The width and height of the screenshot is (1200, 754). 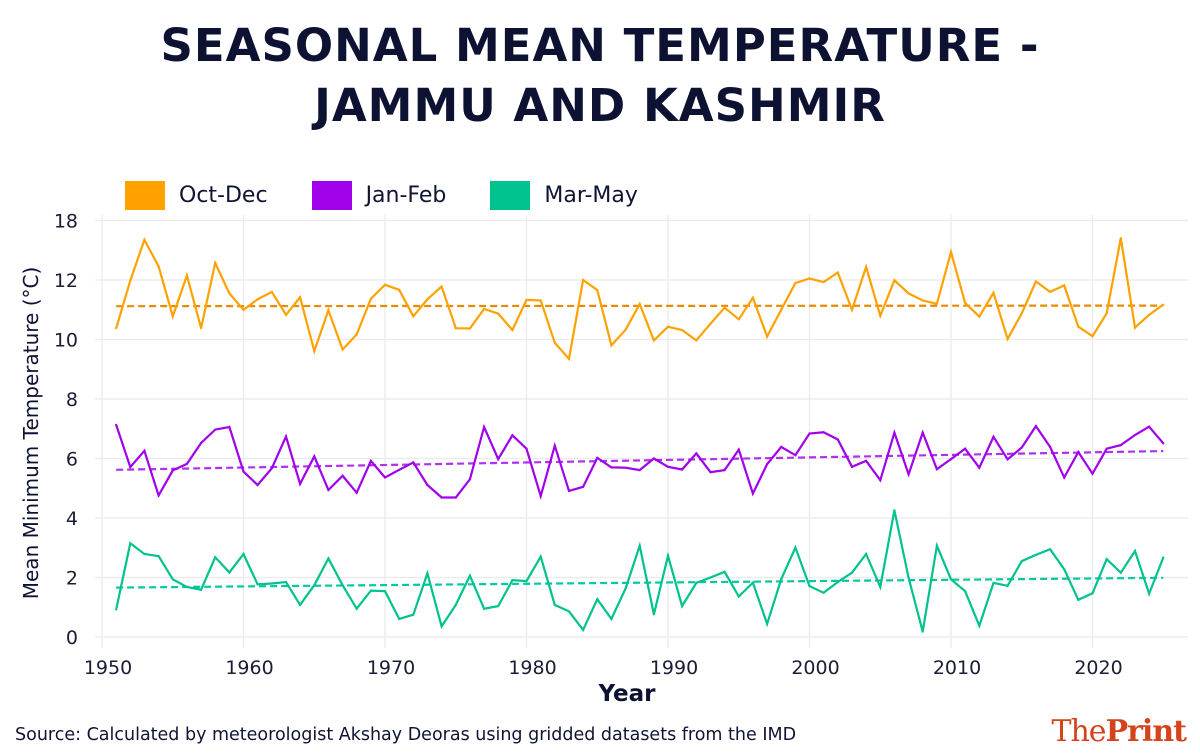 What do you see at coordinates (1078, 731) in the screenshot?
I see `logo-the: The` at bounding box center [1078, 731].